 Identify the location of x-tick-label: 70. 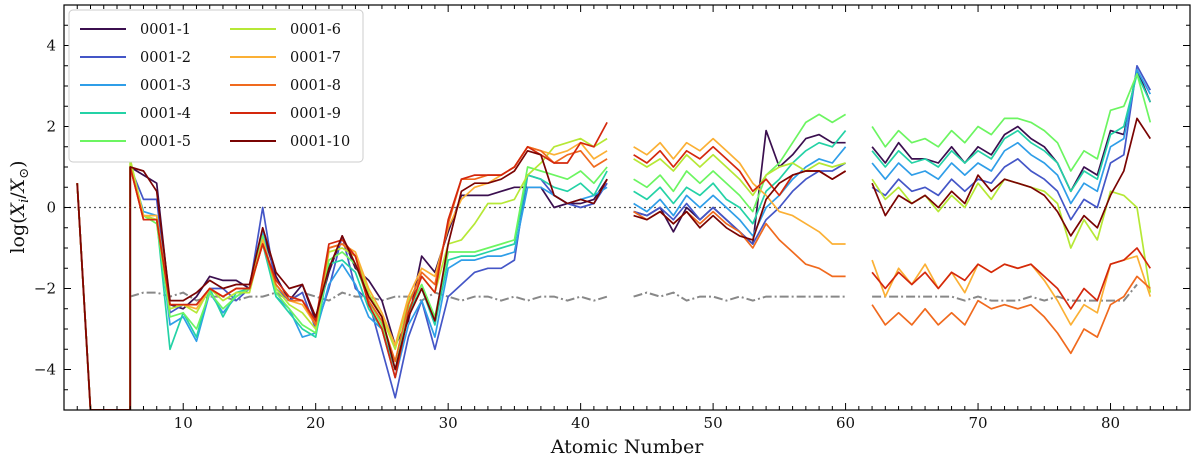
(978, 423).